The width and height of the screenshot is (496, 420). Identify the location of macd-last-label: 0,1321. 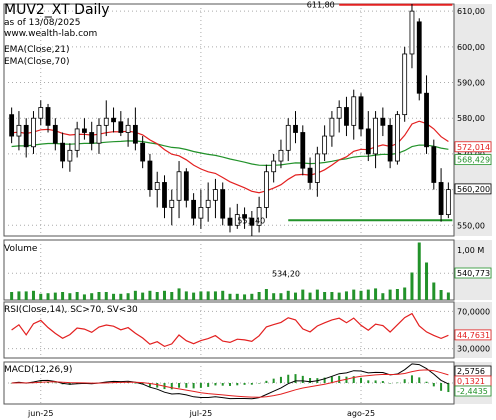
(471, 381).